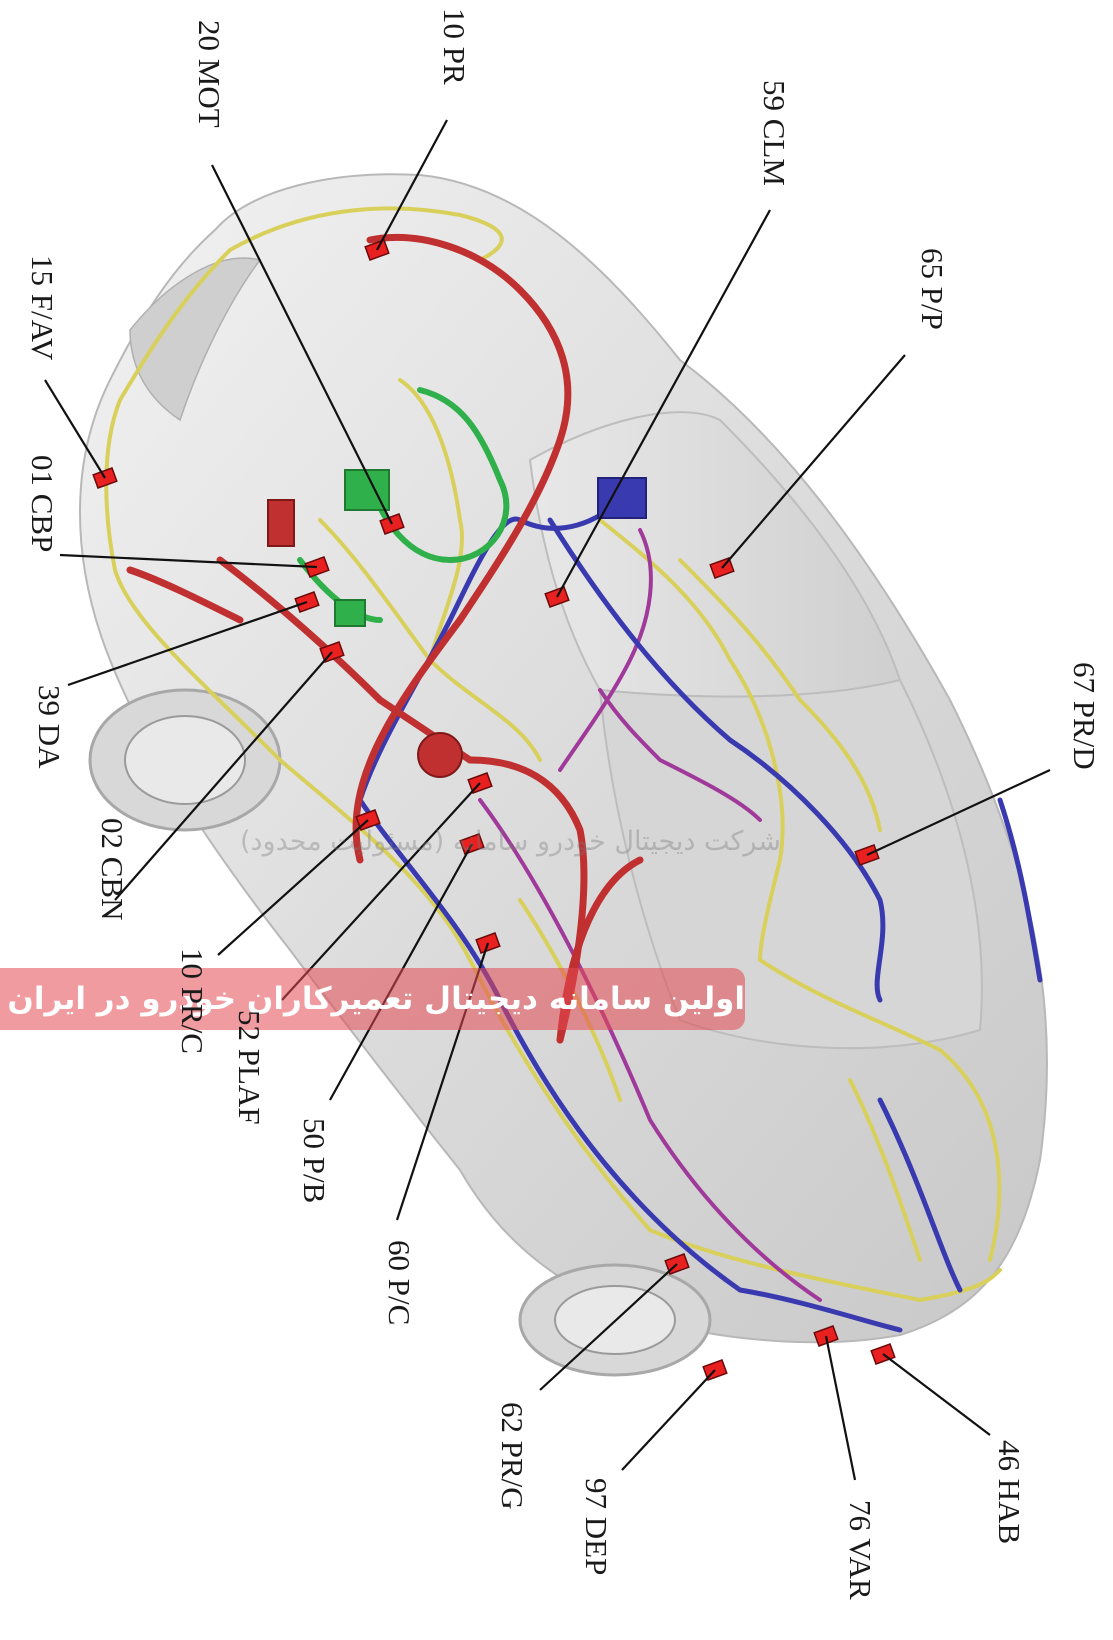  I want to click on label-01-cbp: 01 CBP, so click(42, 504).